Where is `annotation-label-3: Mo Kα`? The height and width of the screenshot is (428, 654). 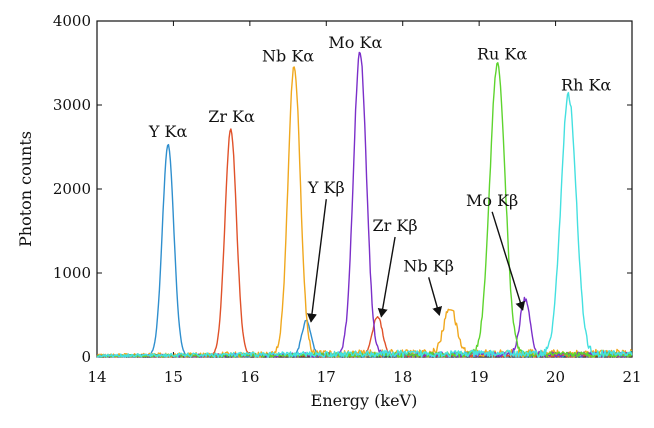 annotation-label-3: Mo Kα is located at coordinates (355, 42).